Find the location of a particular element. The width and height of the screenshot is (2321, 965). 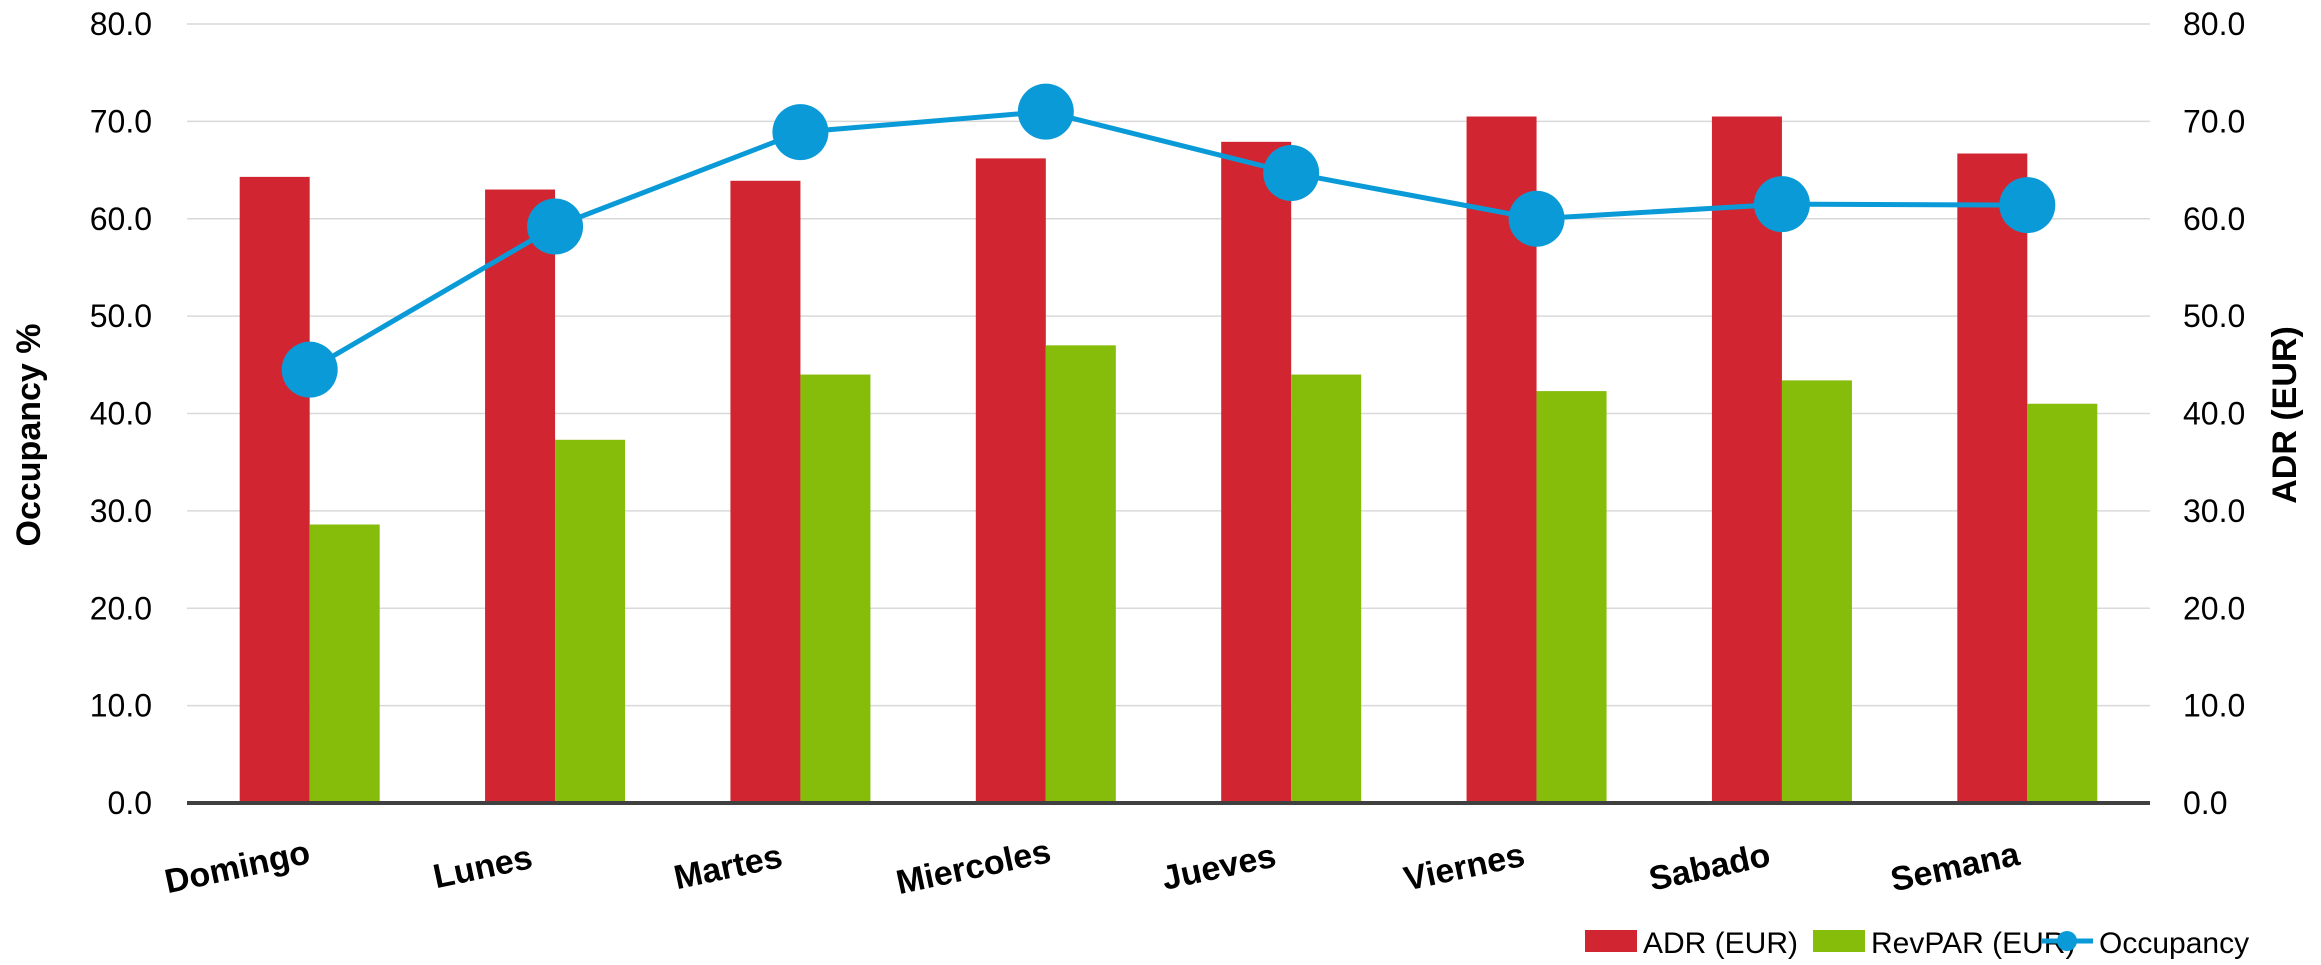

x-tick-label: Sabado is located at coordinates (1710, 867).